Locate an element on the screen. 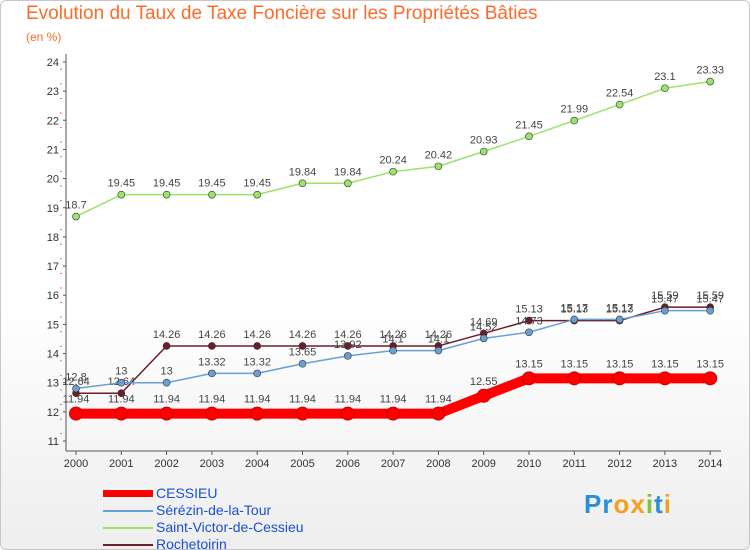 This screenshot has width=750, height=550. data-label: 19.84 is located at coordinates (348, 172).